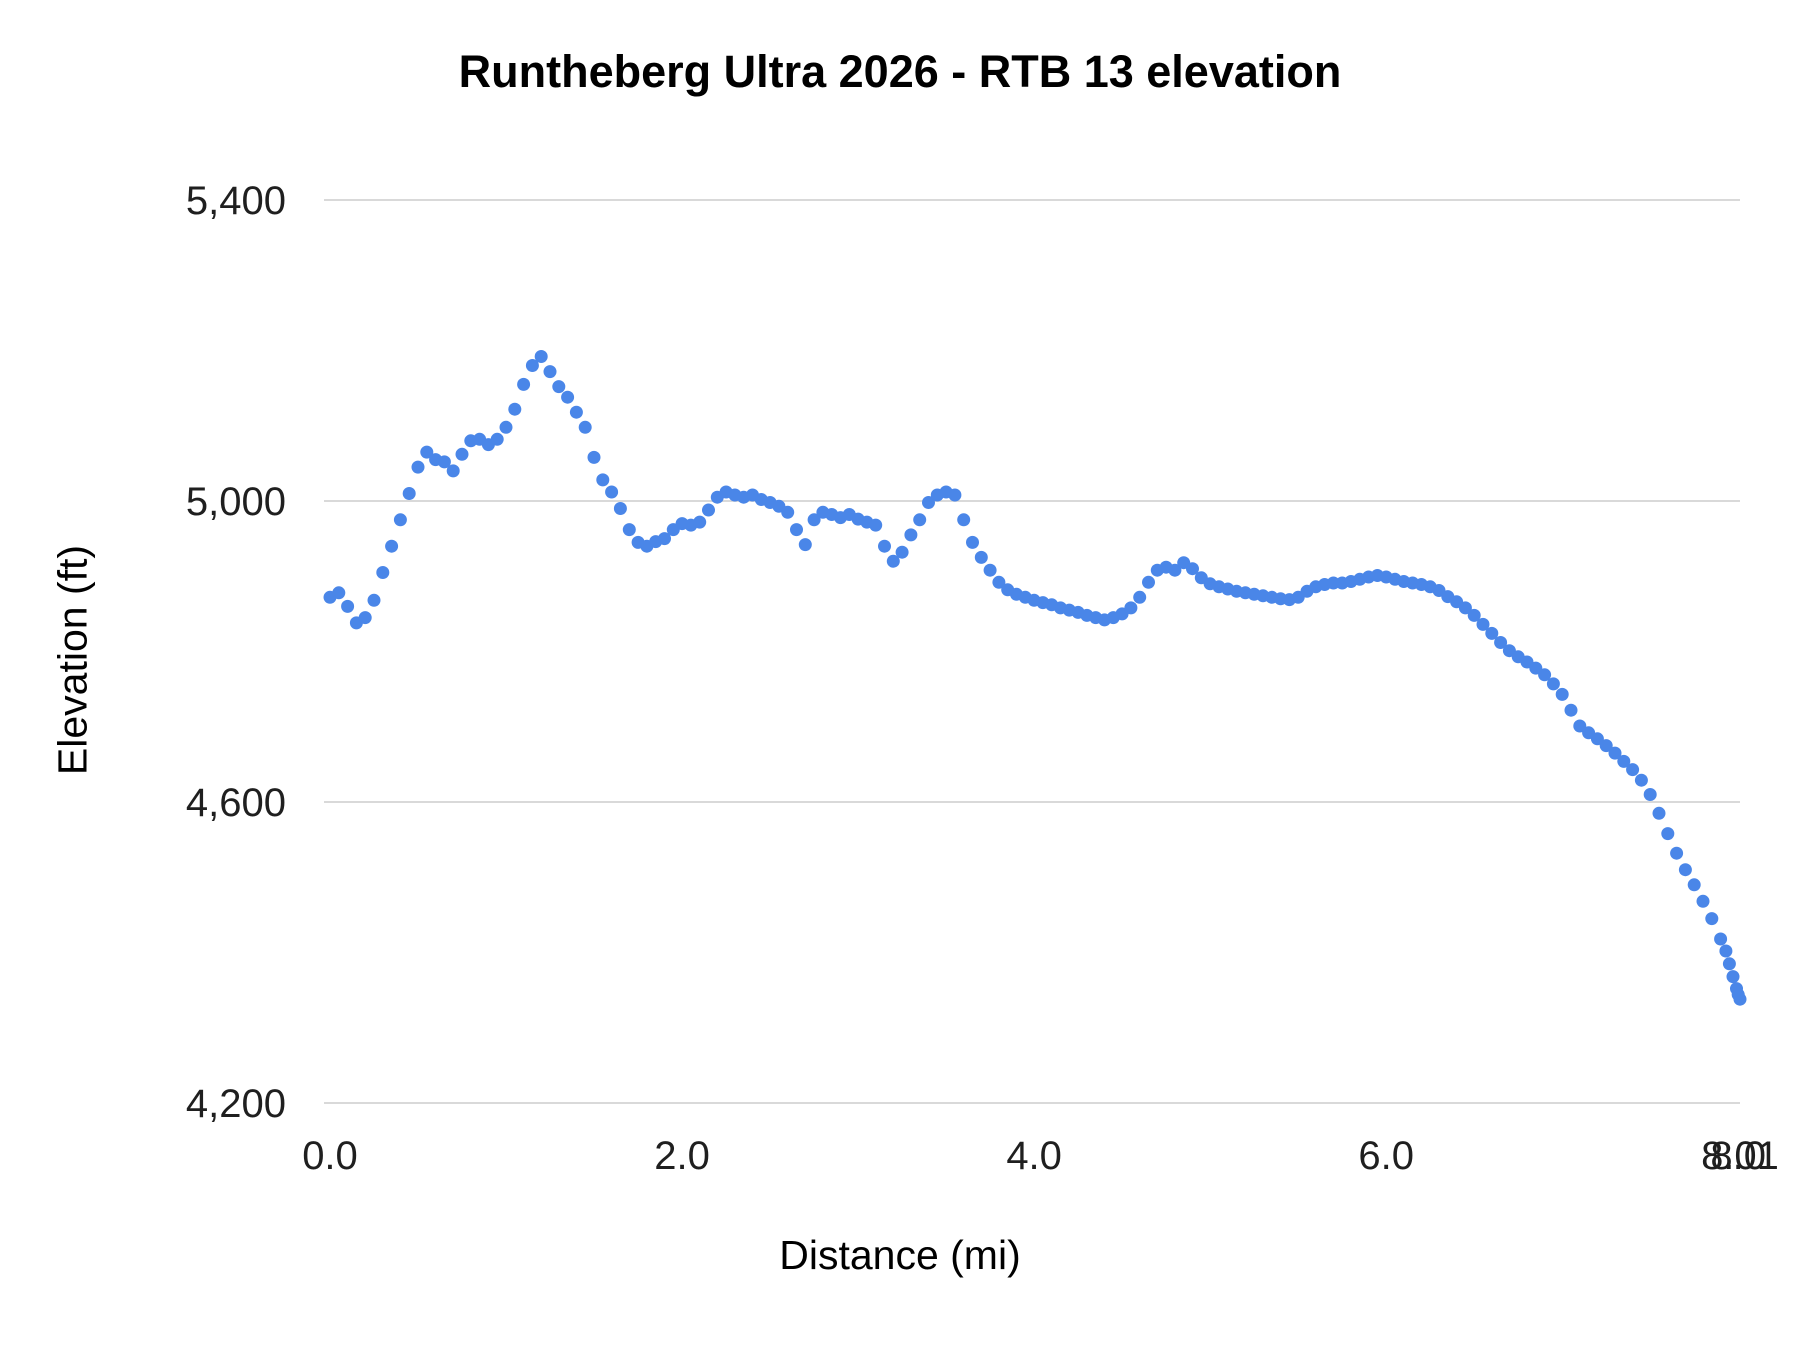 The width and height of the screenshot is (1800, 1350). Describe the element at coordinates (236, 502) in the screenshot. I see `y-tick-label: 5,000` at that location.